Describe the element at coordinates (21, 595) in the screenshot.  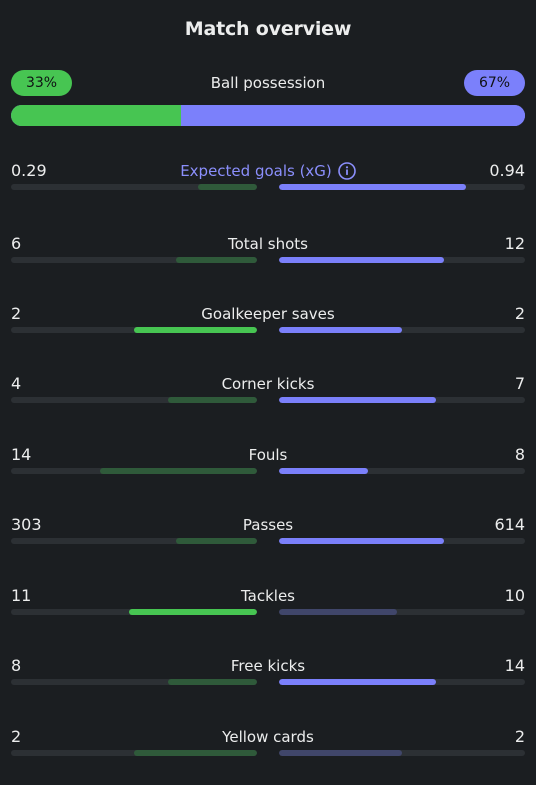
I see `home-value: 11` at that location.